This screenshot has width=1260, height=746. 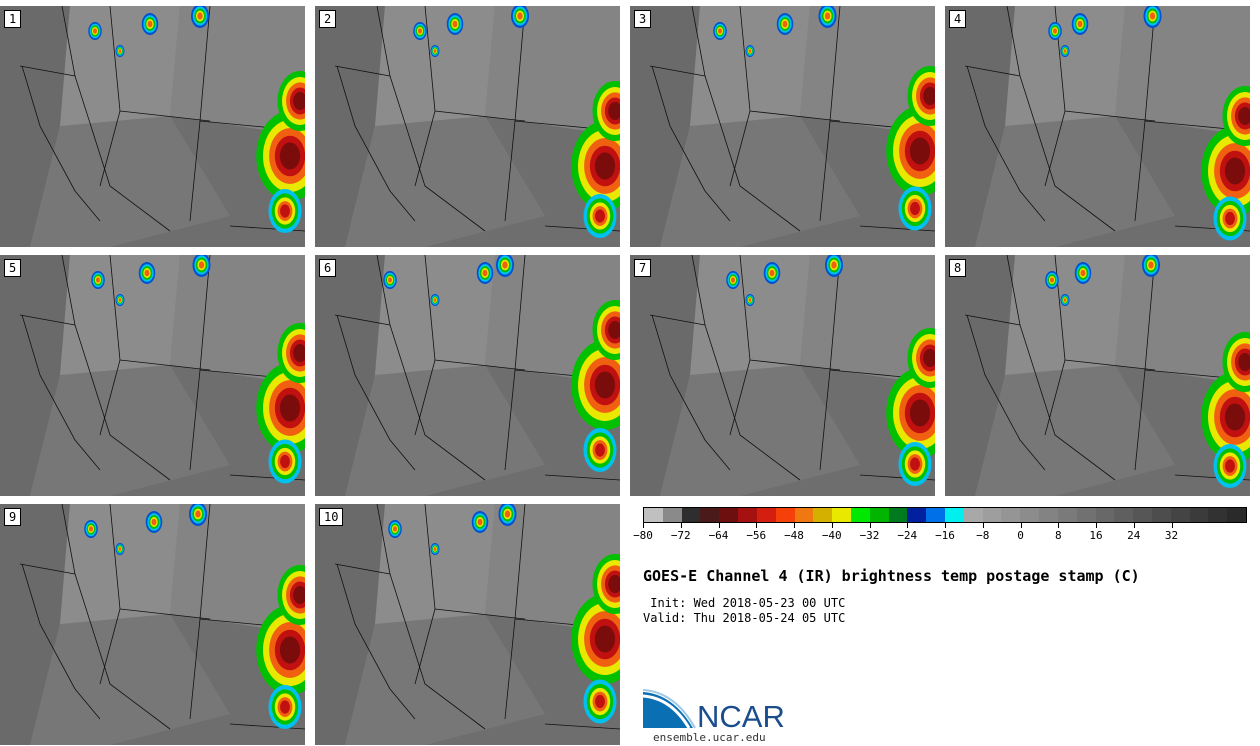 I want to click on map-panel: 5, so click(x=152, y=375).